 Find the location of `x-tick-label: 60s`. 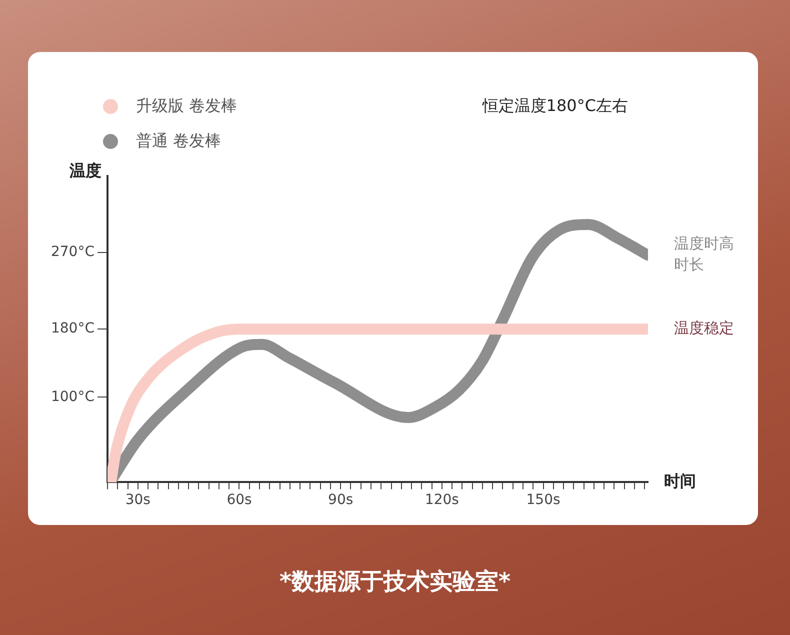

x-tick-label: 60s is located at coordinates (239, 500).